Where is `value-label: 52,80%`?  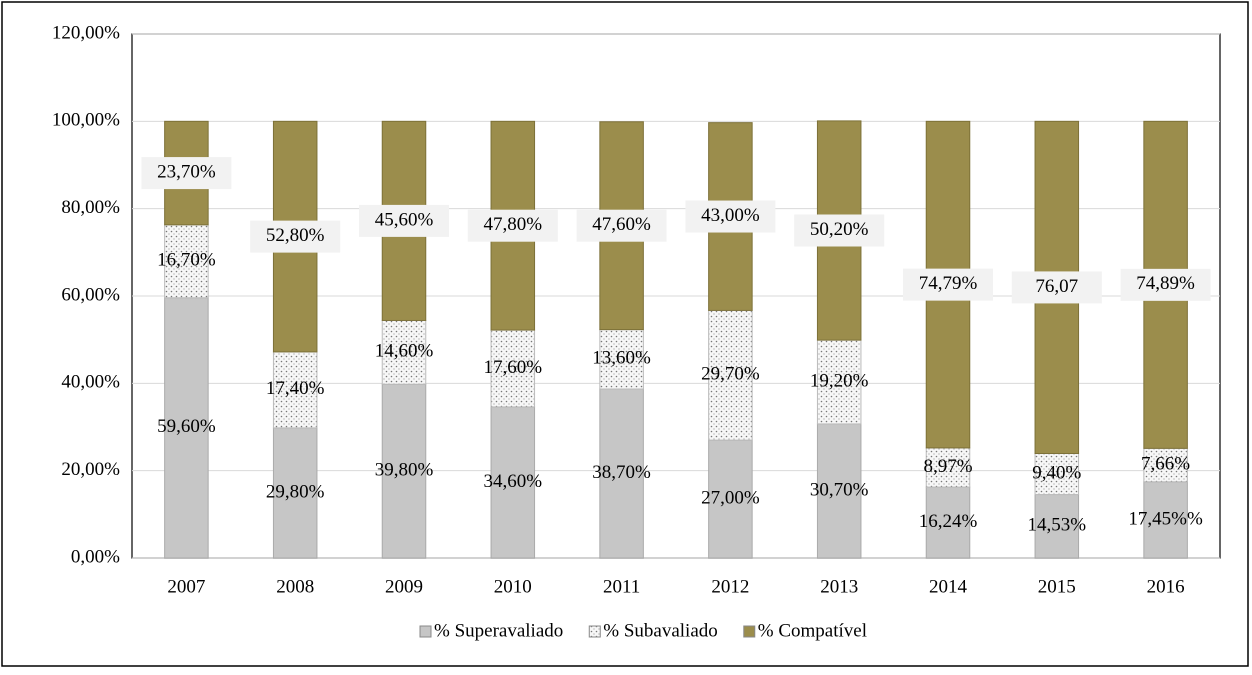 value-label: 52,80% is located at coordinates (295, 235).